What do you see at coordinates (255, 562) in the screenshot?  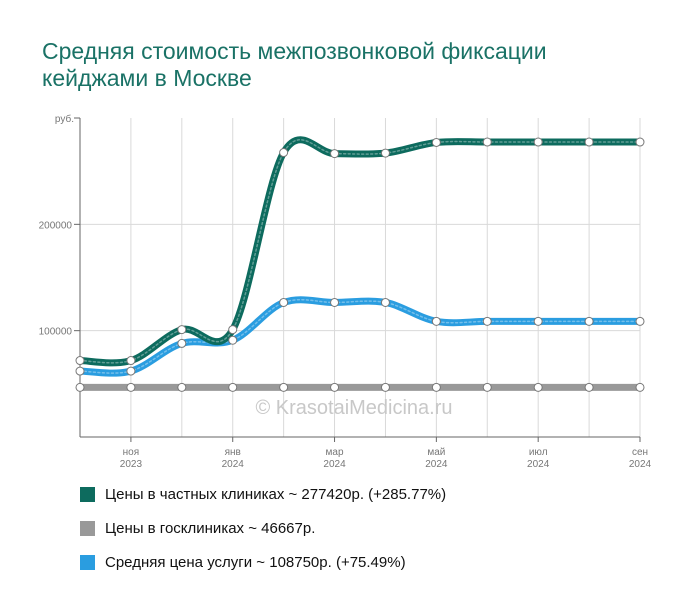 I see `legend-label-average: Средняя цена услуги ~ 108750р. (+75.49%)` at bounding box center [255, 562].